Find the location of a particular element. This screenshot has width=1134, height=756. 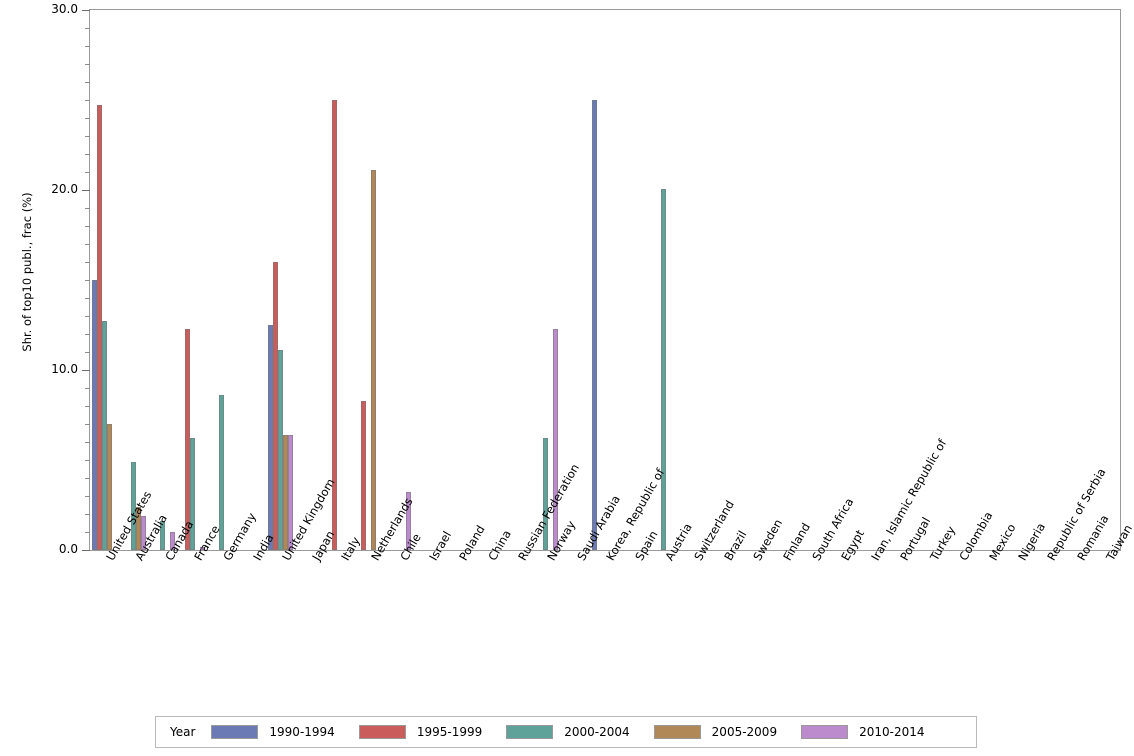

y-axis-title: Shr. of top10 publ., frac (%) is located at coordinates (27, 272).